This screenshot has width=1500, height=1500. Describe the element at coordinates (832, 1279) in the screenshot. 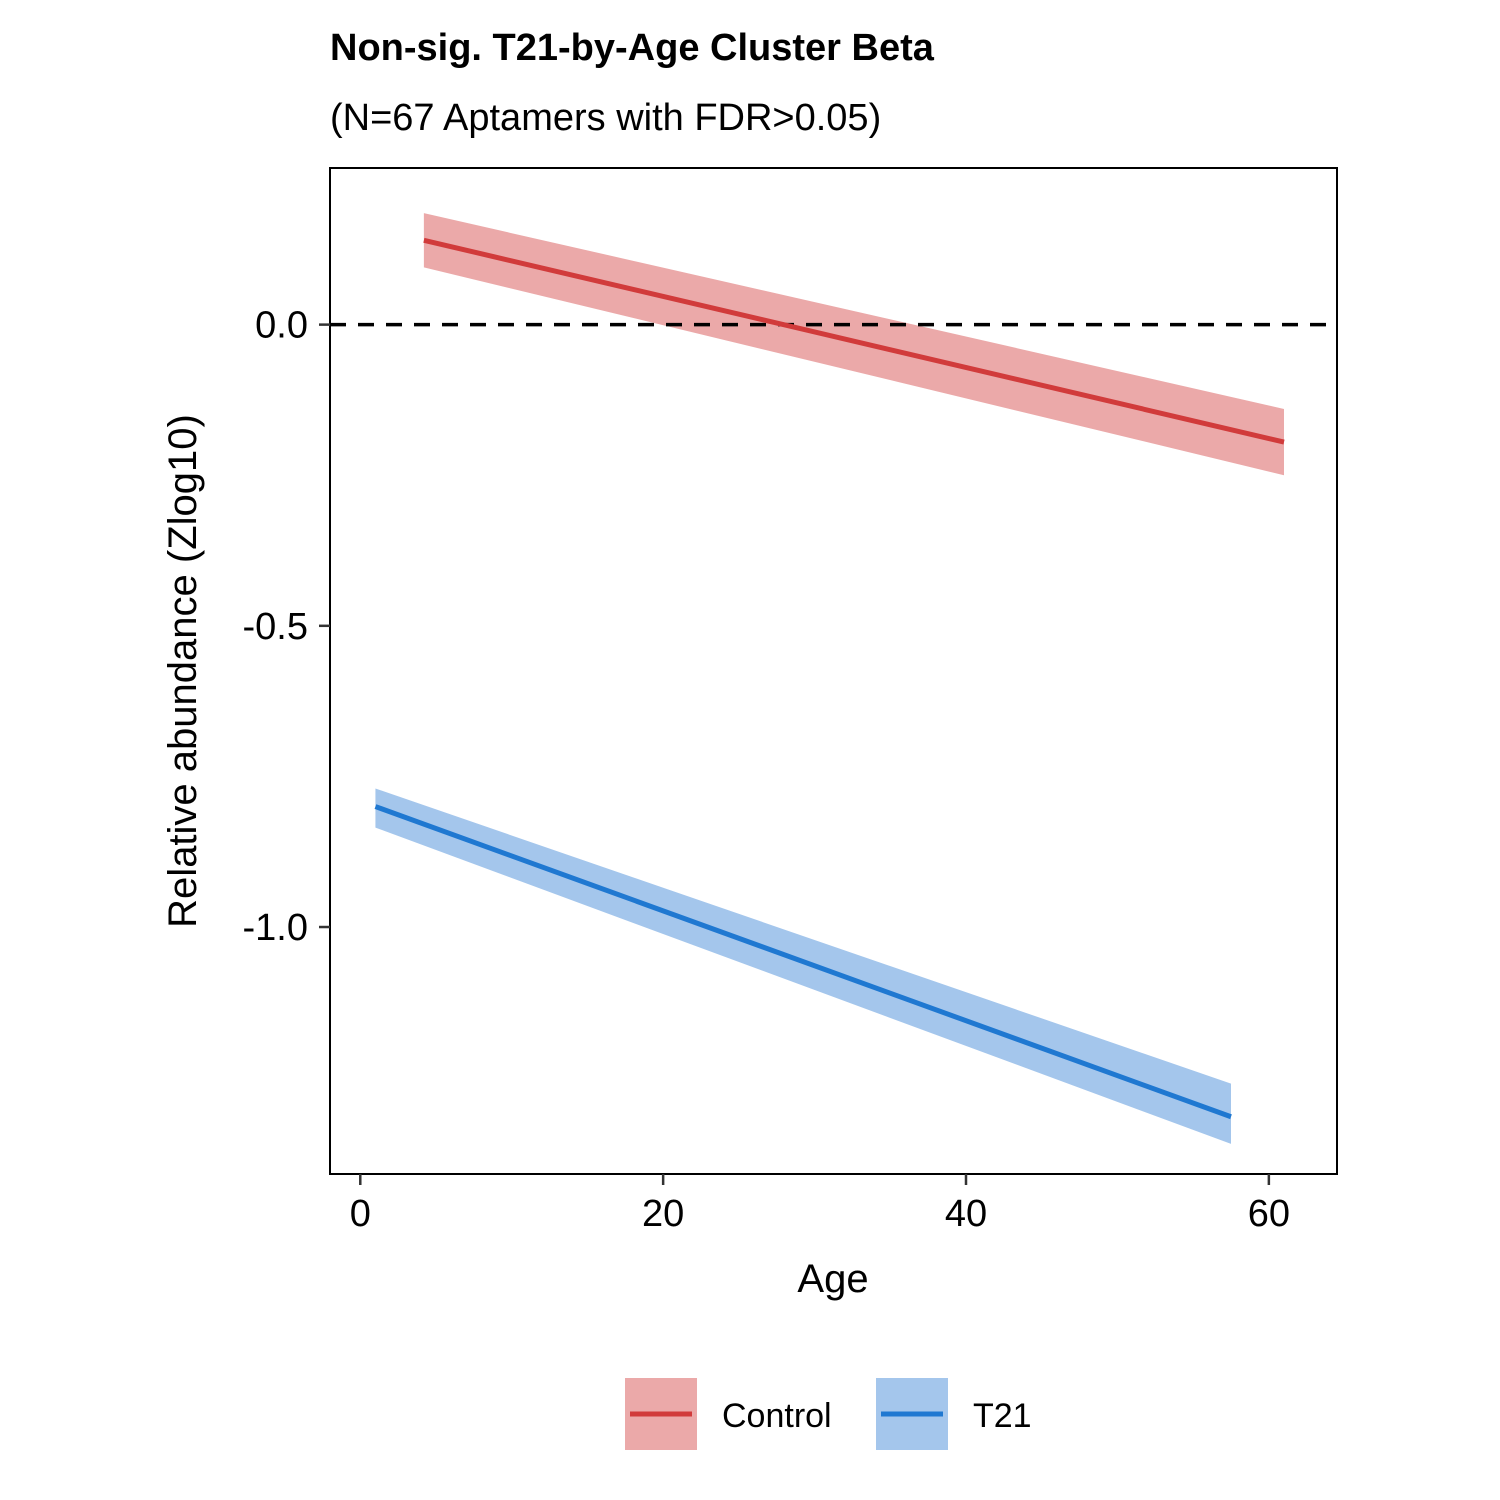

I see `x-axis-title: Age` at that location.